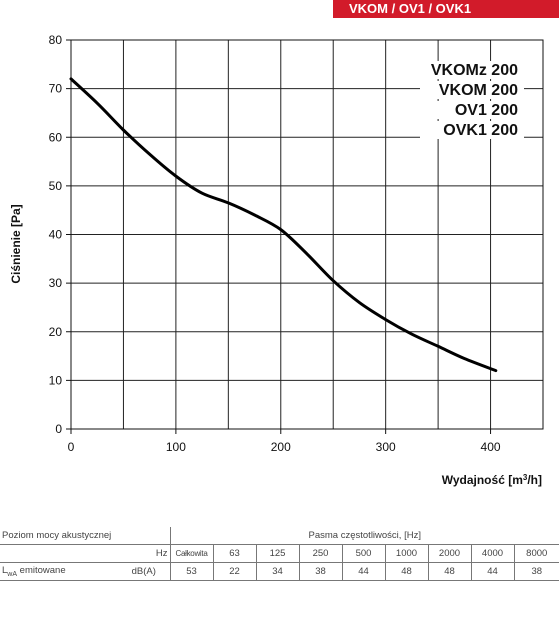 The width and height of the screenshot is (559, 618). Describe the element at coordinates (58, 429) in the screenshot. I see `y-tick-label: 0` at that location.